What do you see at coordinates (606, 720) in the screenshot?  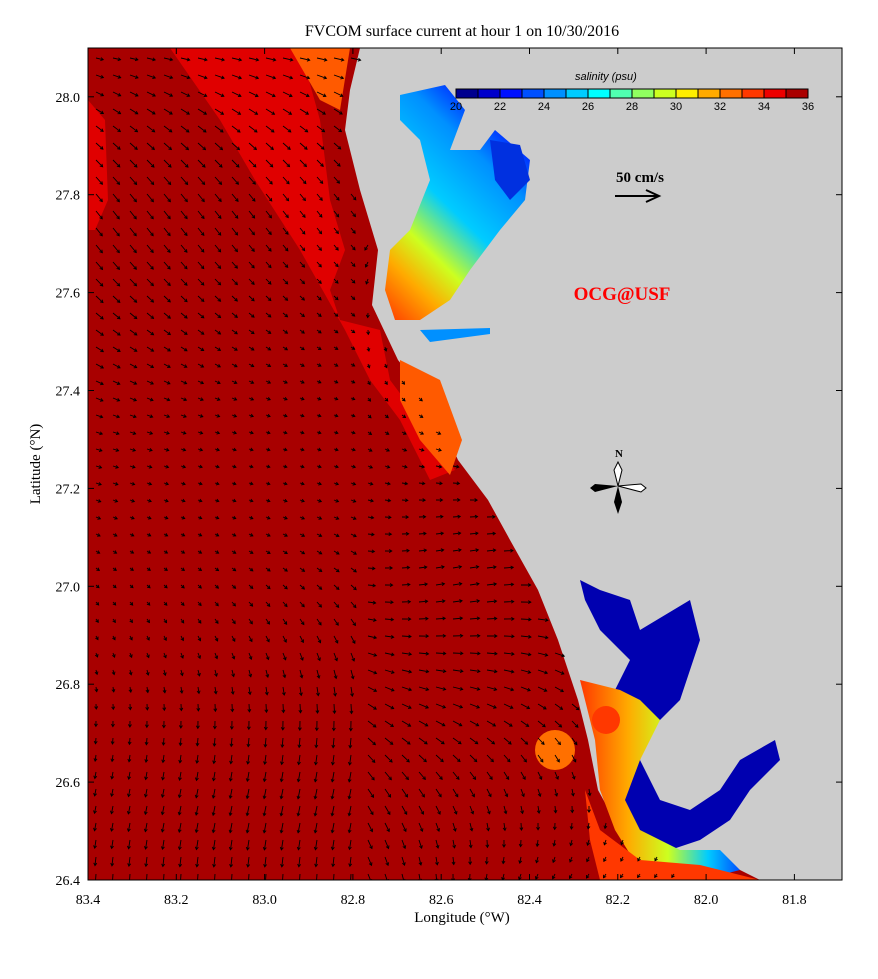 I see `harbor-plume` at bounding box center [606, 720].